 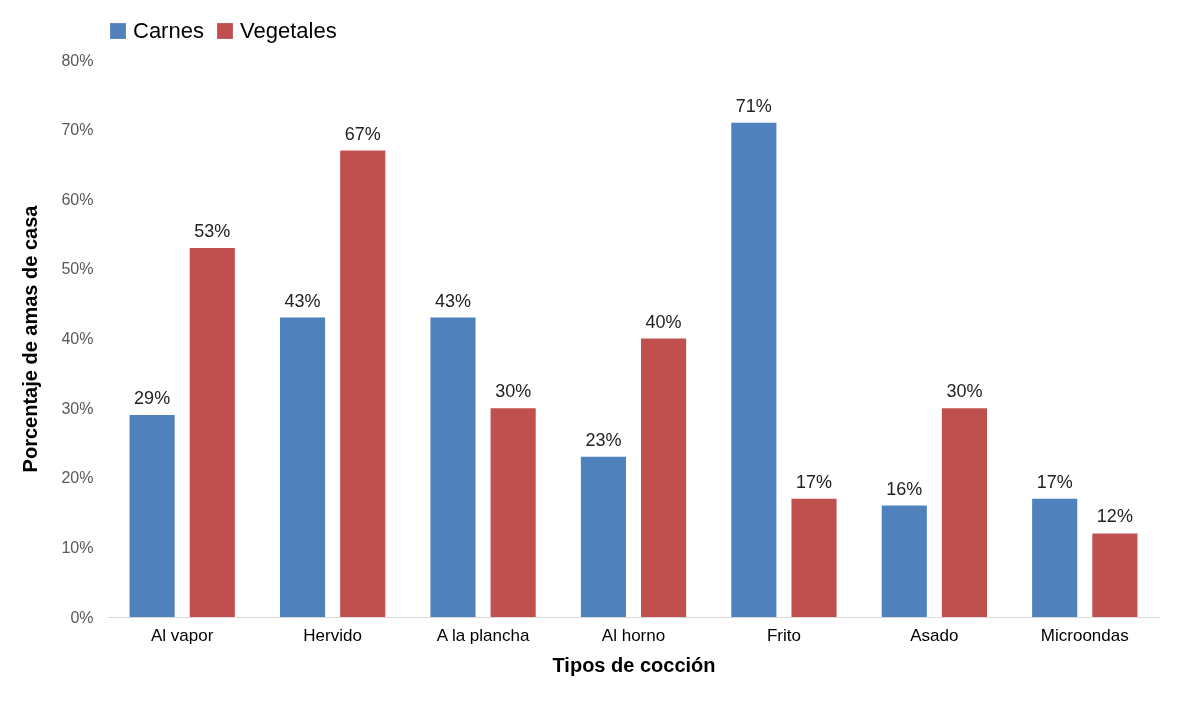 What do you see at coordinates (77, 408) in the screenshot?
I see `y-tick-label: 30%` at bounding box center [77, 408].